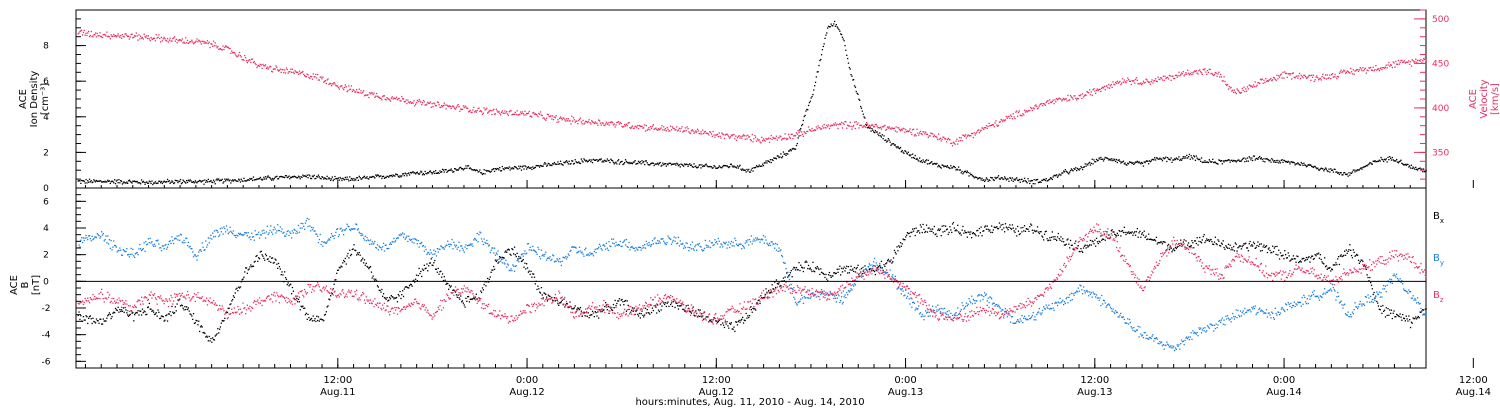 The height and width of the screenshot is (410, 1500). What do you see at coordinates (46, 189) in the screenshot?
I see `density-tick-label-0: 0` at bounding box center [46, 189].